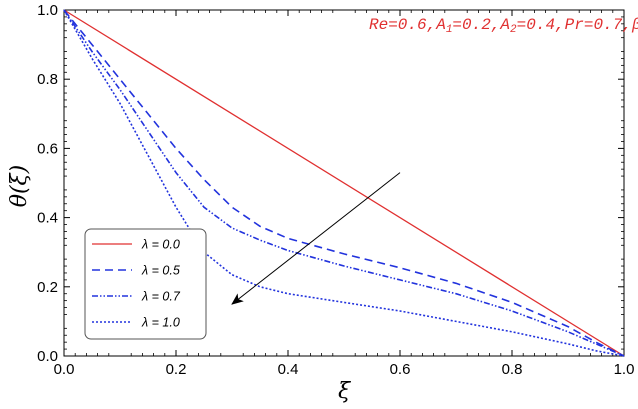 The height and width of the screenshot is (409, 638). Describe the element at coordinates (160, 271) in the screenshot. I see `legend-label-1: λ = 0.5` at that location.